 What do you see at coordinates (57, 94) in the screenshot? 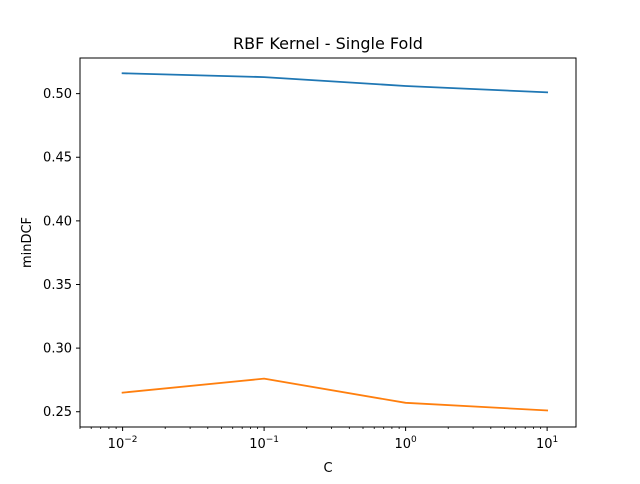
I see `y-tick-label: 0.50` at bounding box center [57, 94].